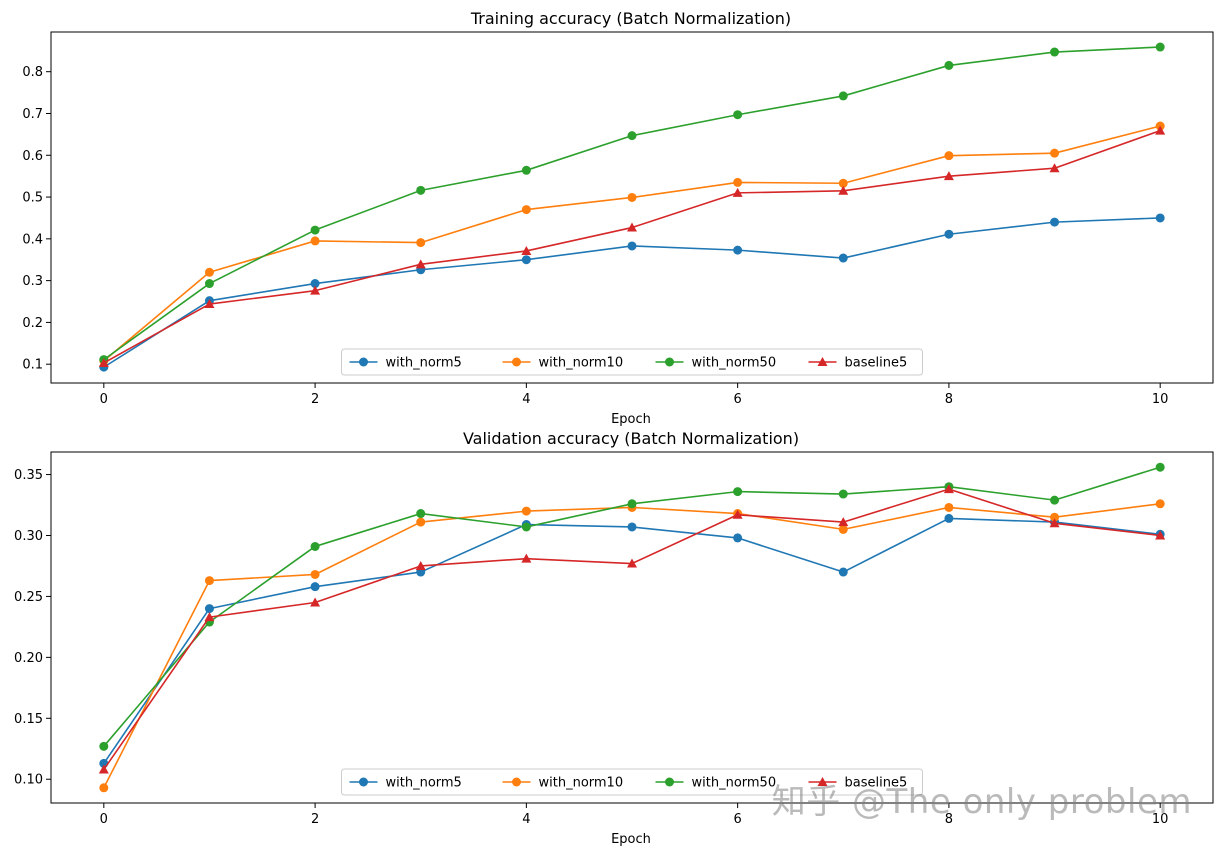  I want to click on validation-legend-entry-with-norm5-marker, so click(363, 782).